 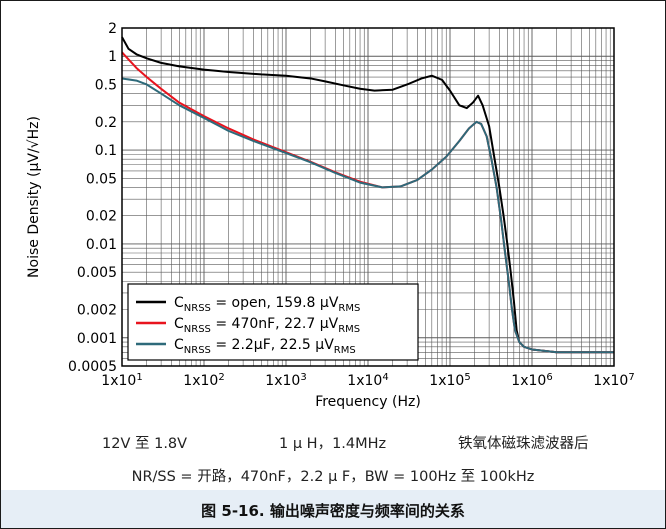 I want to click on caption-bar, so click(x=333, y=509).